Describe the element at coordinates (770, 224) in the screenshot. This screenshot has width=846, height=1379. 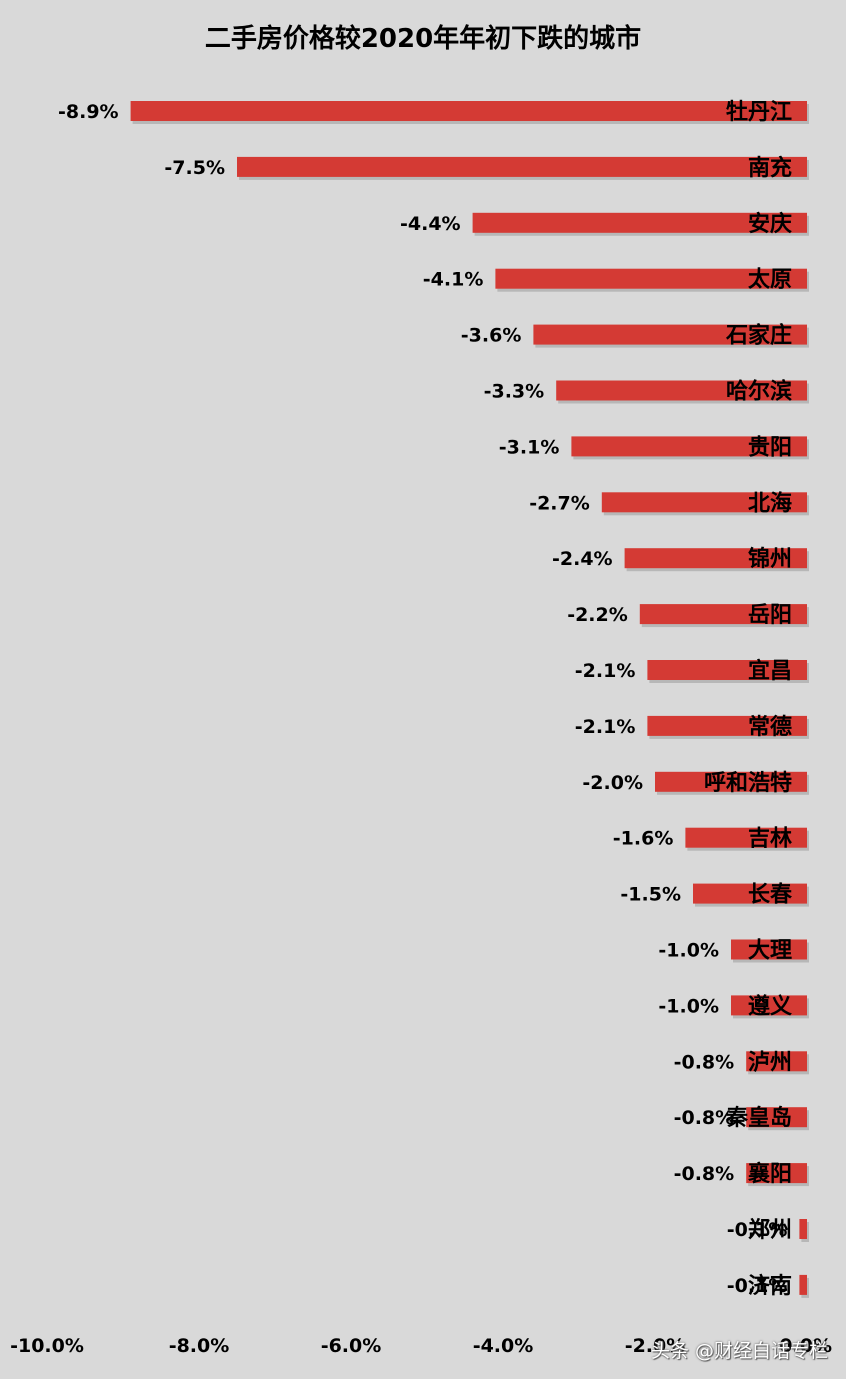
I see `category-label: 安庆` at that location.